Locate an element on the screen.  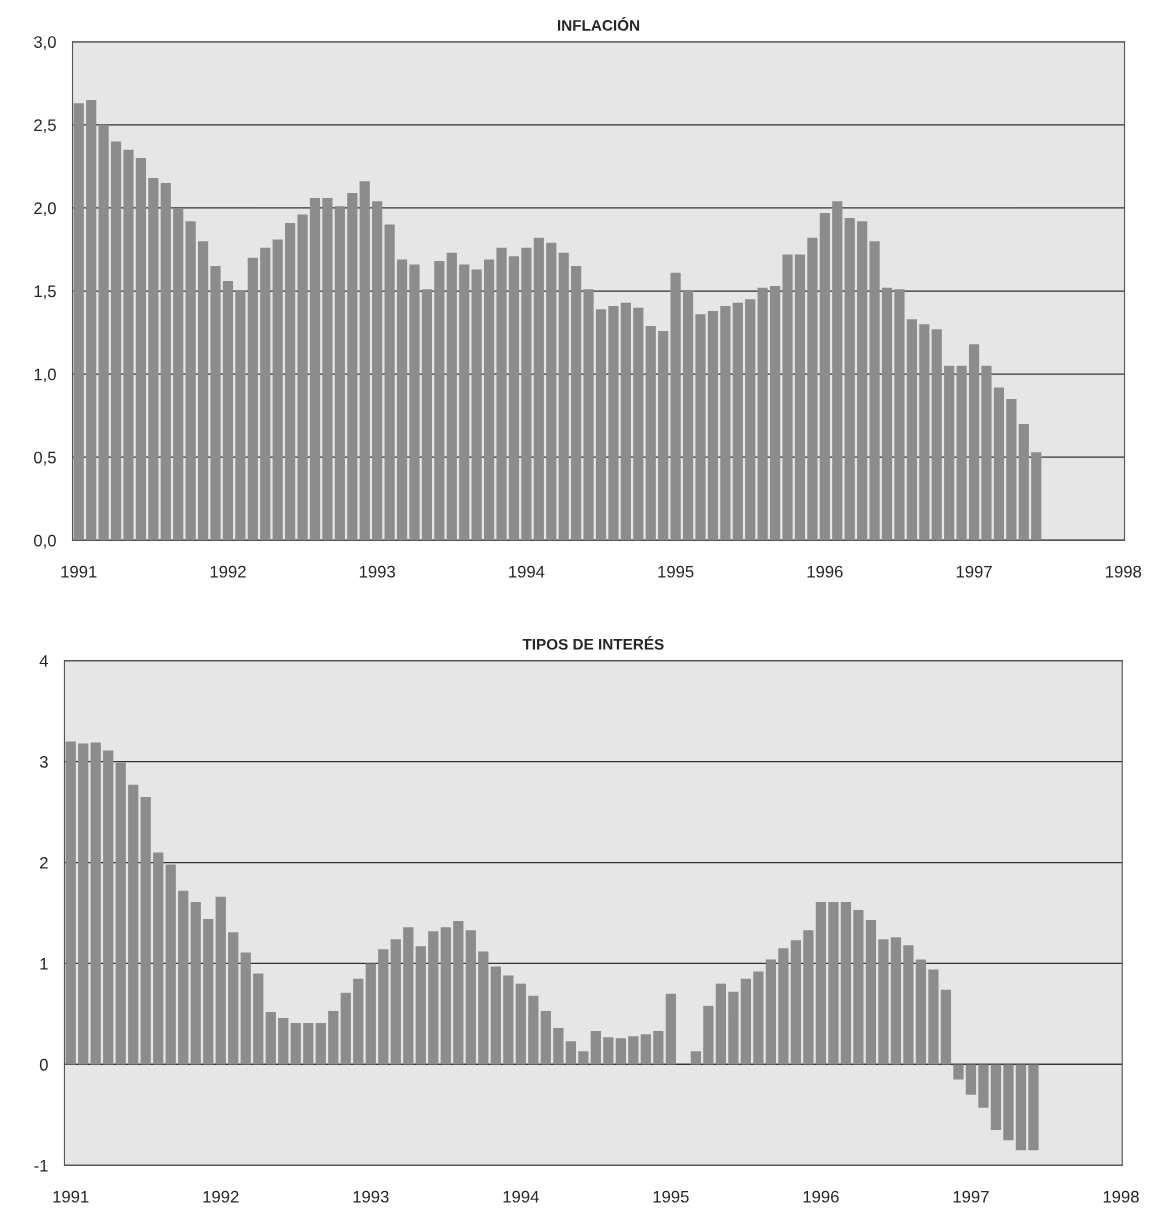
x-tick-label: 1997 is located at coordinates (971, 1196).